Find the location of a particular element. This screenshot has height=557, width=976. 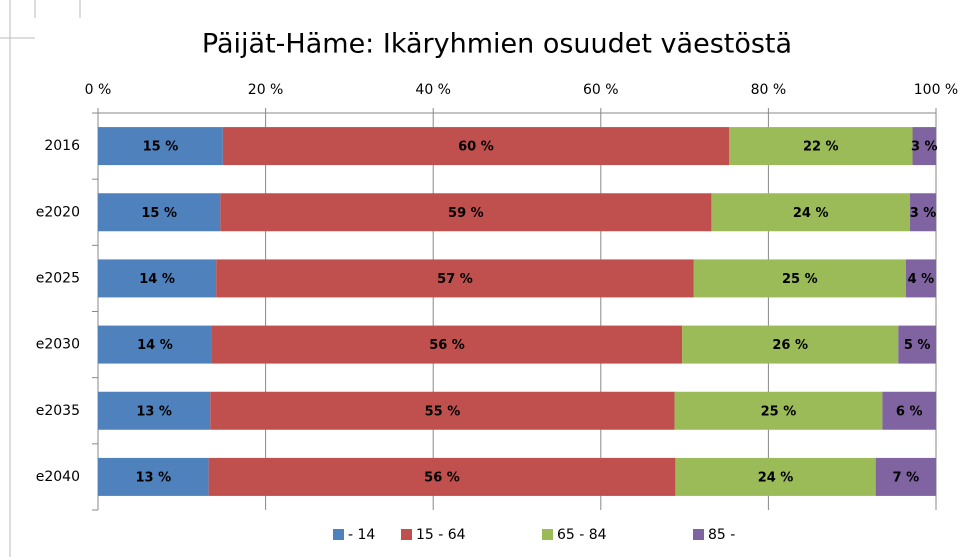

y-tick-label: 2016 is located at coordinates (62, 146).